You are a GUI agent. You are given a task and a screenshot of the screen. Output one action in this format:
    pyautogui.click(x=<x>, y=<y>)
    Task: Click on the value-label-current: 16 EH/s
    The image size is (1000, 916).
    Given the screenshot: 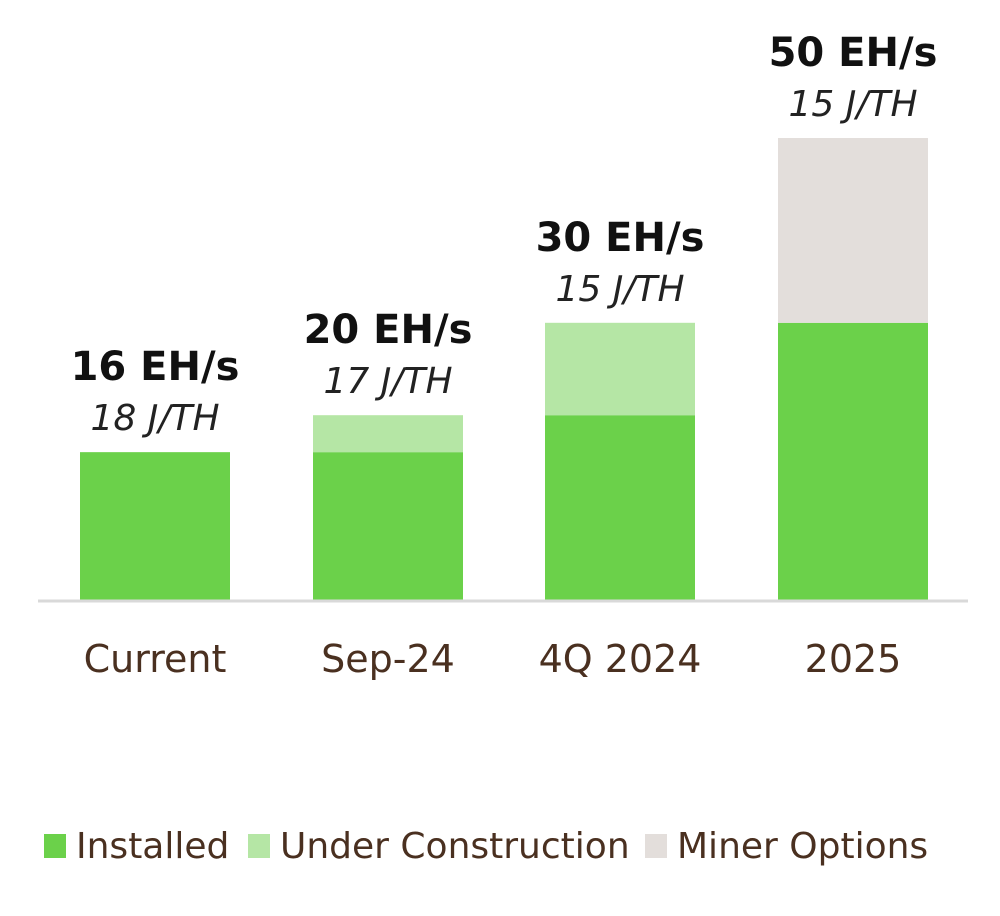 What is the action you would take?
    pyautogui.click(x=155, y=367)
    